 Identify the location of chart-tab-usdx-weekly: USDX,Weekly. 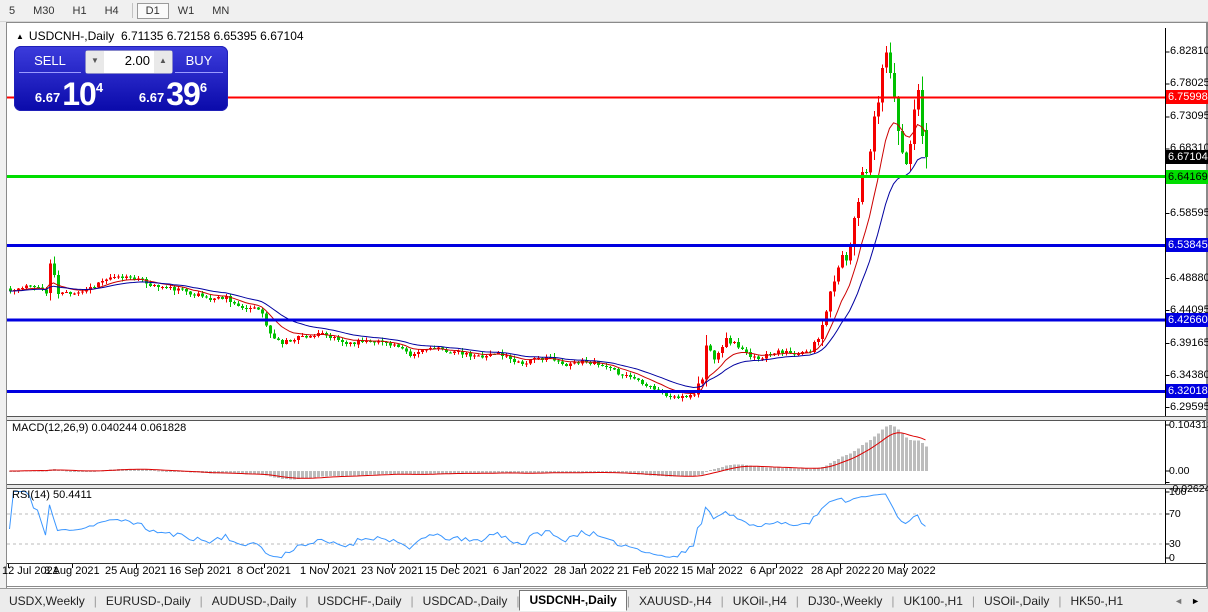
(47, 600).